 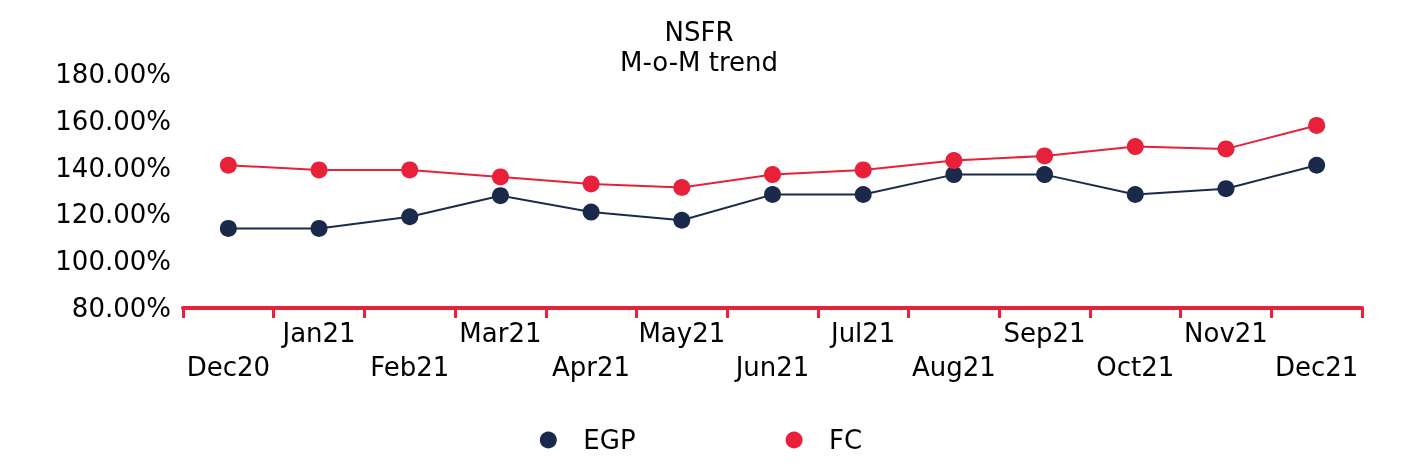 What do you see at coordinates (113, 120) in the screenshot?
I see `y-tick-label: 160.00%` at bounding box center [113, 120].